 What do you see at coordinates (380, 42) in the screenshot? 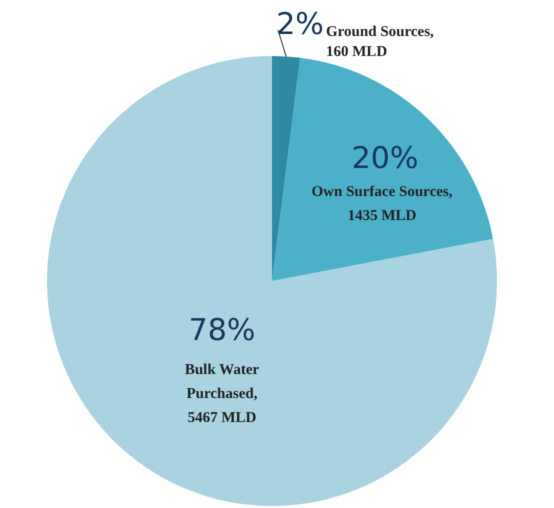
I see `slice-label: Ground Sources, 160 MLD` at bounding box center [380, 42].